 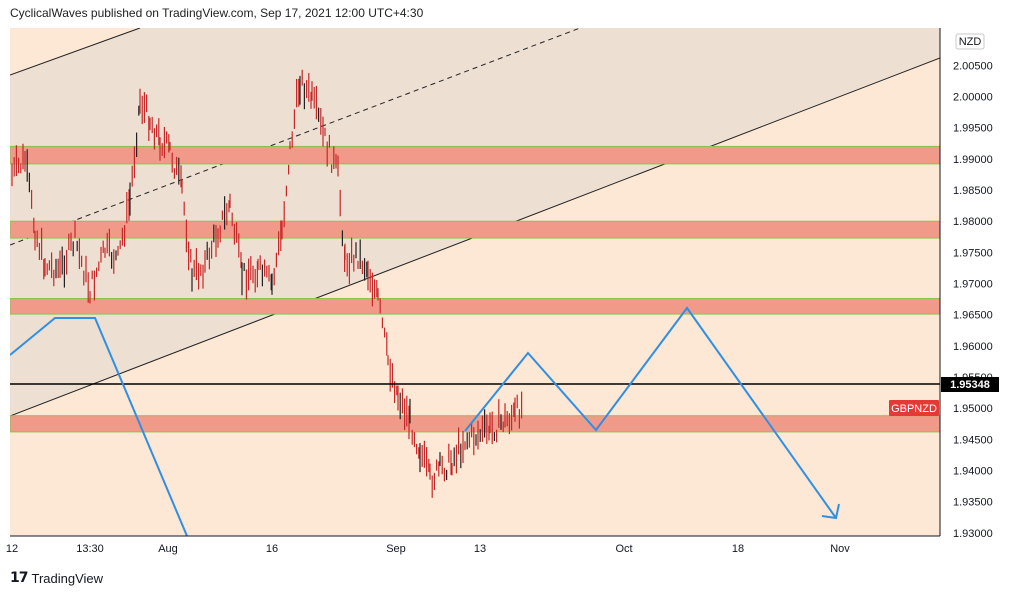 What do you see at coordinates (973, 347) in the screenshot?
I see `y-tick-label: 1.96000` at bounding box center [973, 347].